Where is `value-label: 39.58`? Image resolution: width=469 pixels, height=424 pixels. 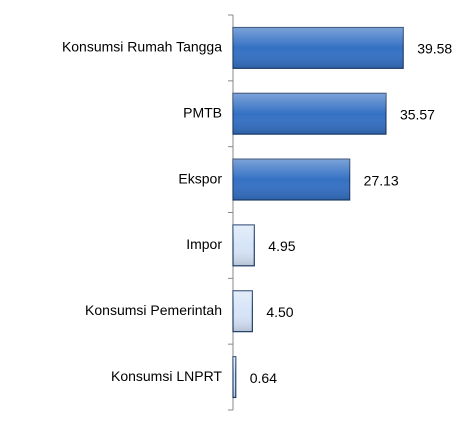 value-label: 39.58 is located at coordinates (434, 49).